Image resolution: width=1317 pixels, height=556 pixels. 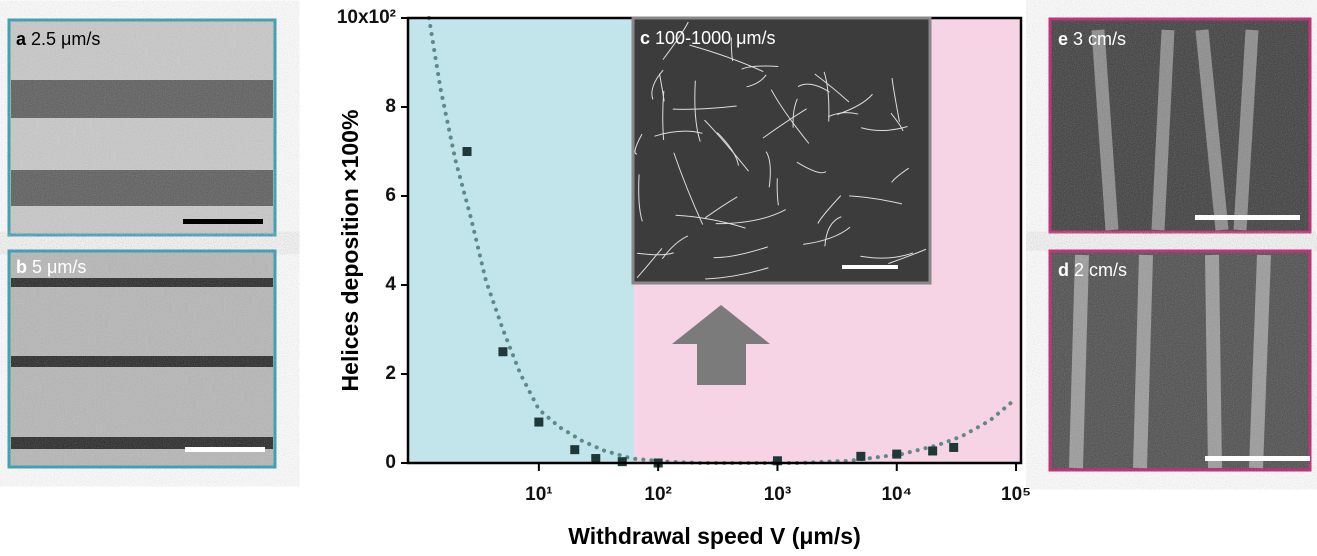 What do you see at coordinates (366, 17) in the screenshot?
I see `y-tick-label: 10x10²` at bounding box center [366, 17].